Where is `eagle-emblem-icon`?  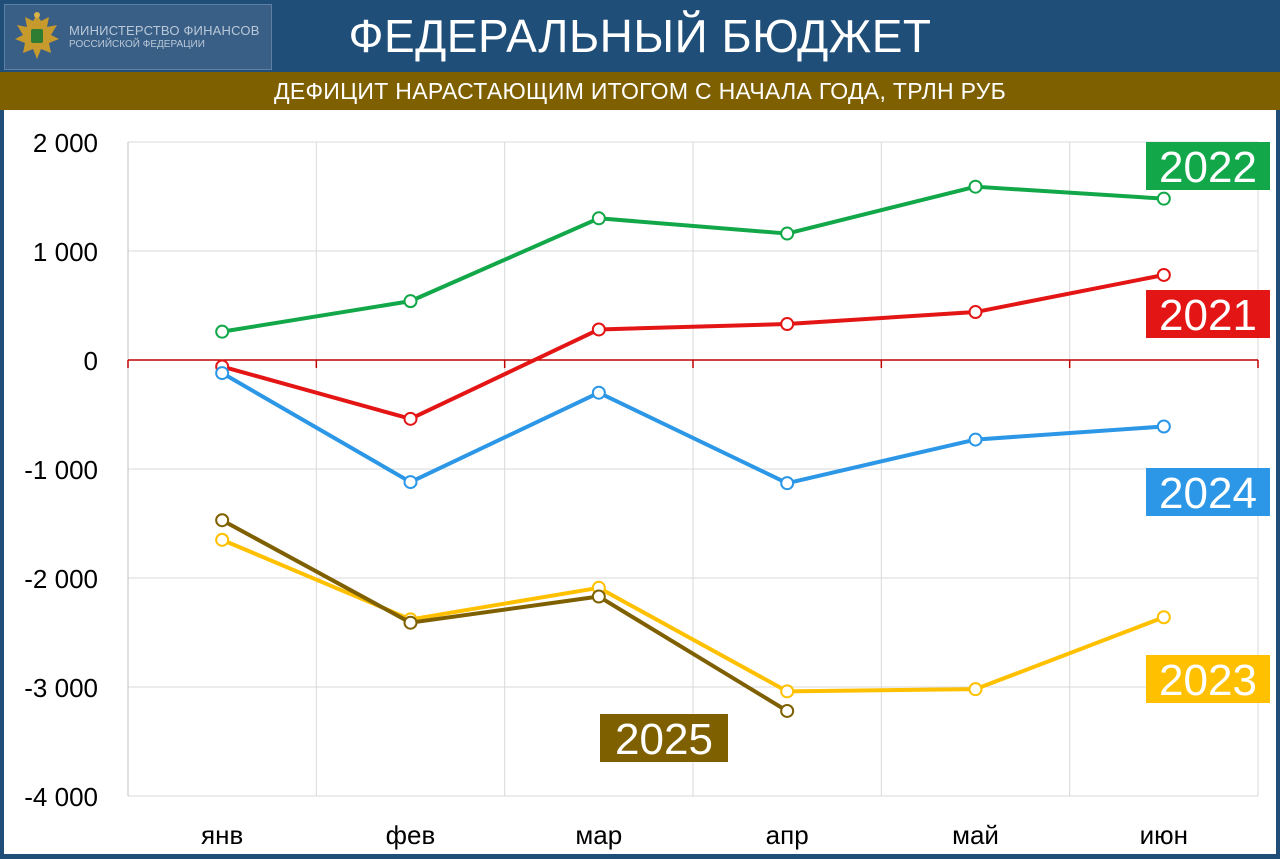
eagle-emblem-icon is located at coordinates (37, 35).